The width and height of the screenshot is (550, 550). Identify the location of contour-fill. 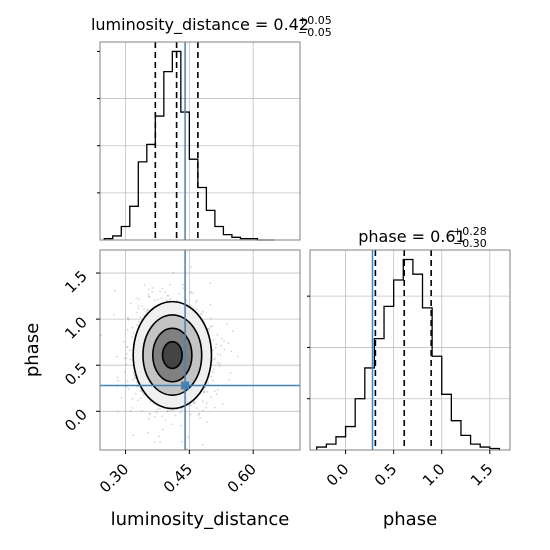
(172, 355).